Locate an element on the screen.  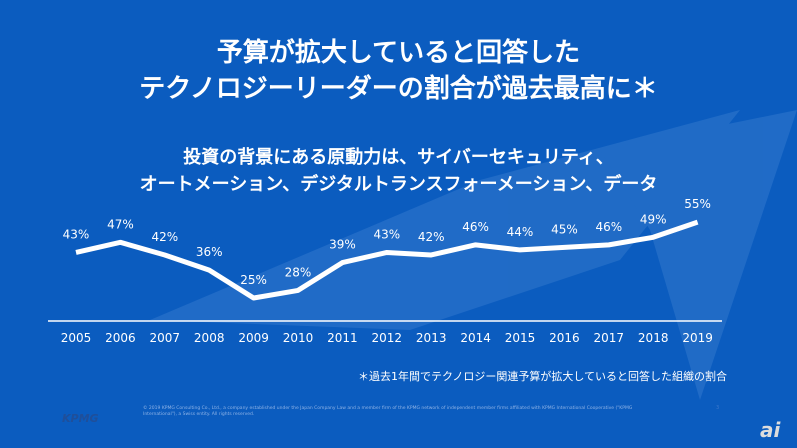
x-tick-label: 2010 is located at coordinates (298, 338).